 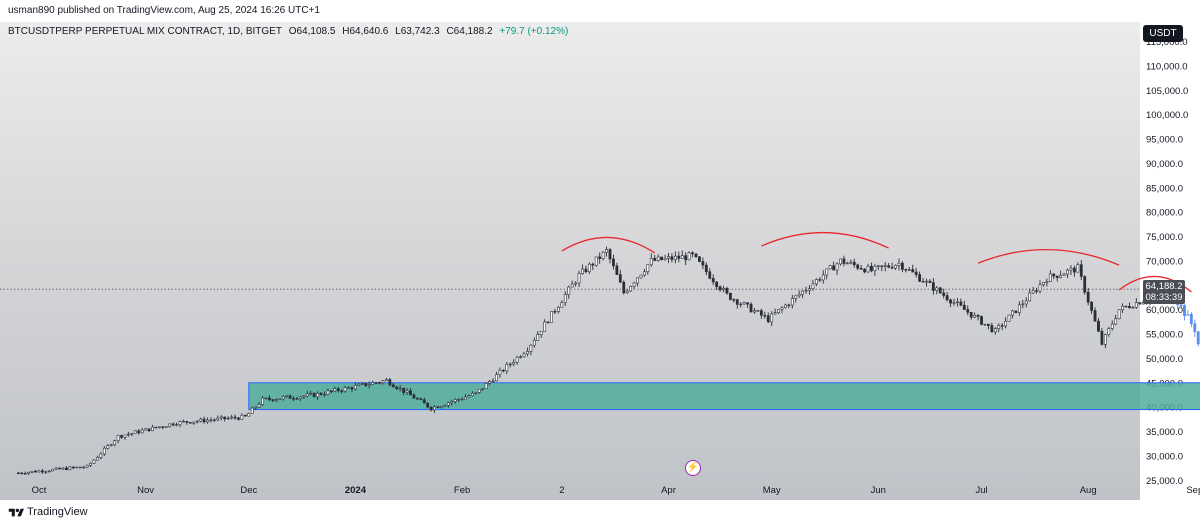 I want to click on x-tick-label-7: May, so click(x=772, y=490).